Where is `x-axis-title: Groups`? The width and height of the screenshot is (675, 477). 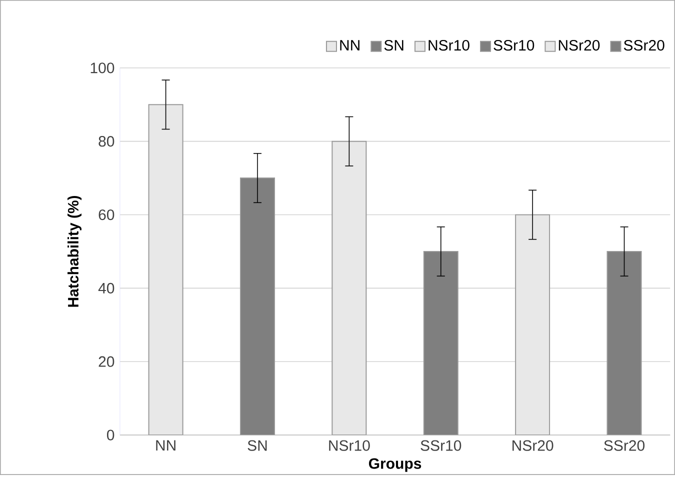 x-axis-title: Groups is located at coordinates (395, 465).